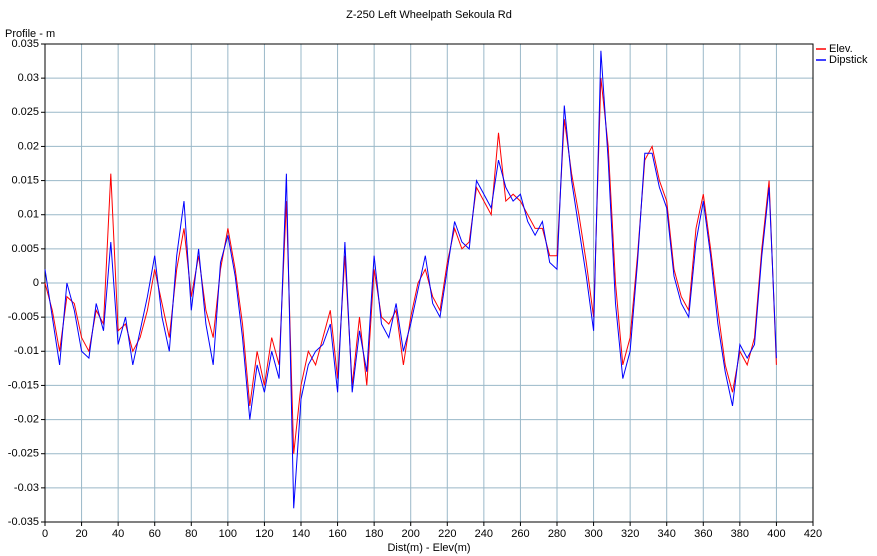 This screenshot has height=556, width=877. Describe the element at coordinates (23, 385) in the screenshot. I see `y-tick-label: -0.015` at that location.